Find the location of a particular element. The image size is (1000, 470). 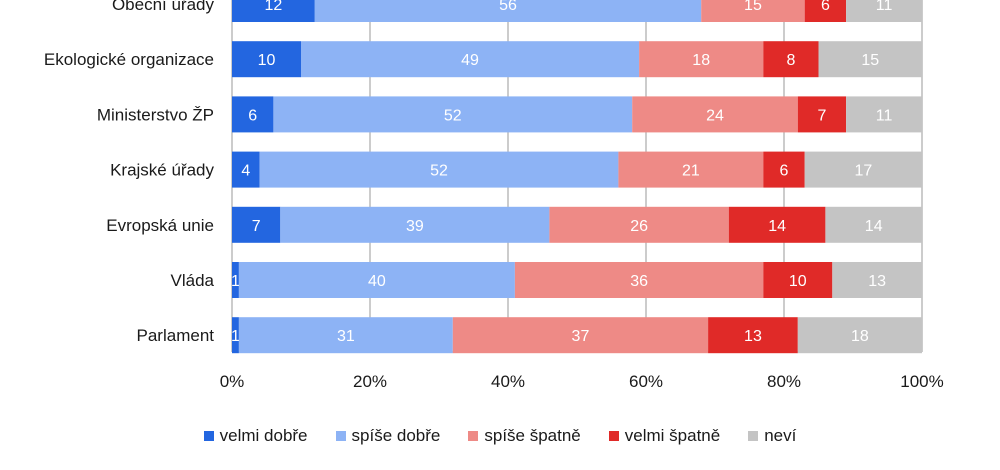

legend-item: velmi špatně is located at coordinates (664, 436).